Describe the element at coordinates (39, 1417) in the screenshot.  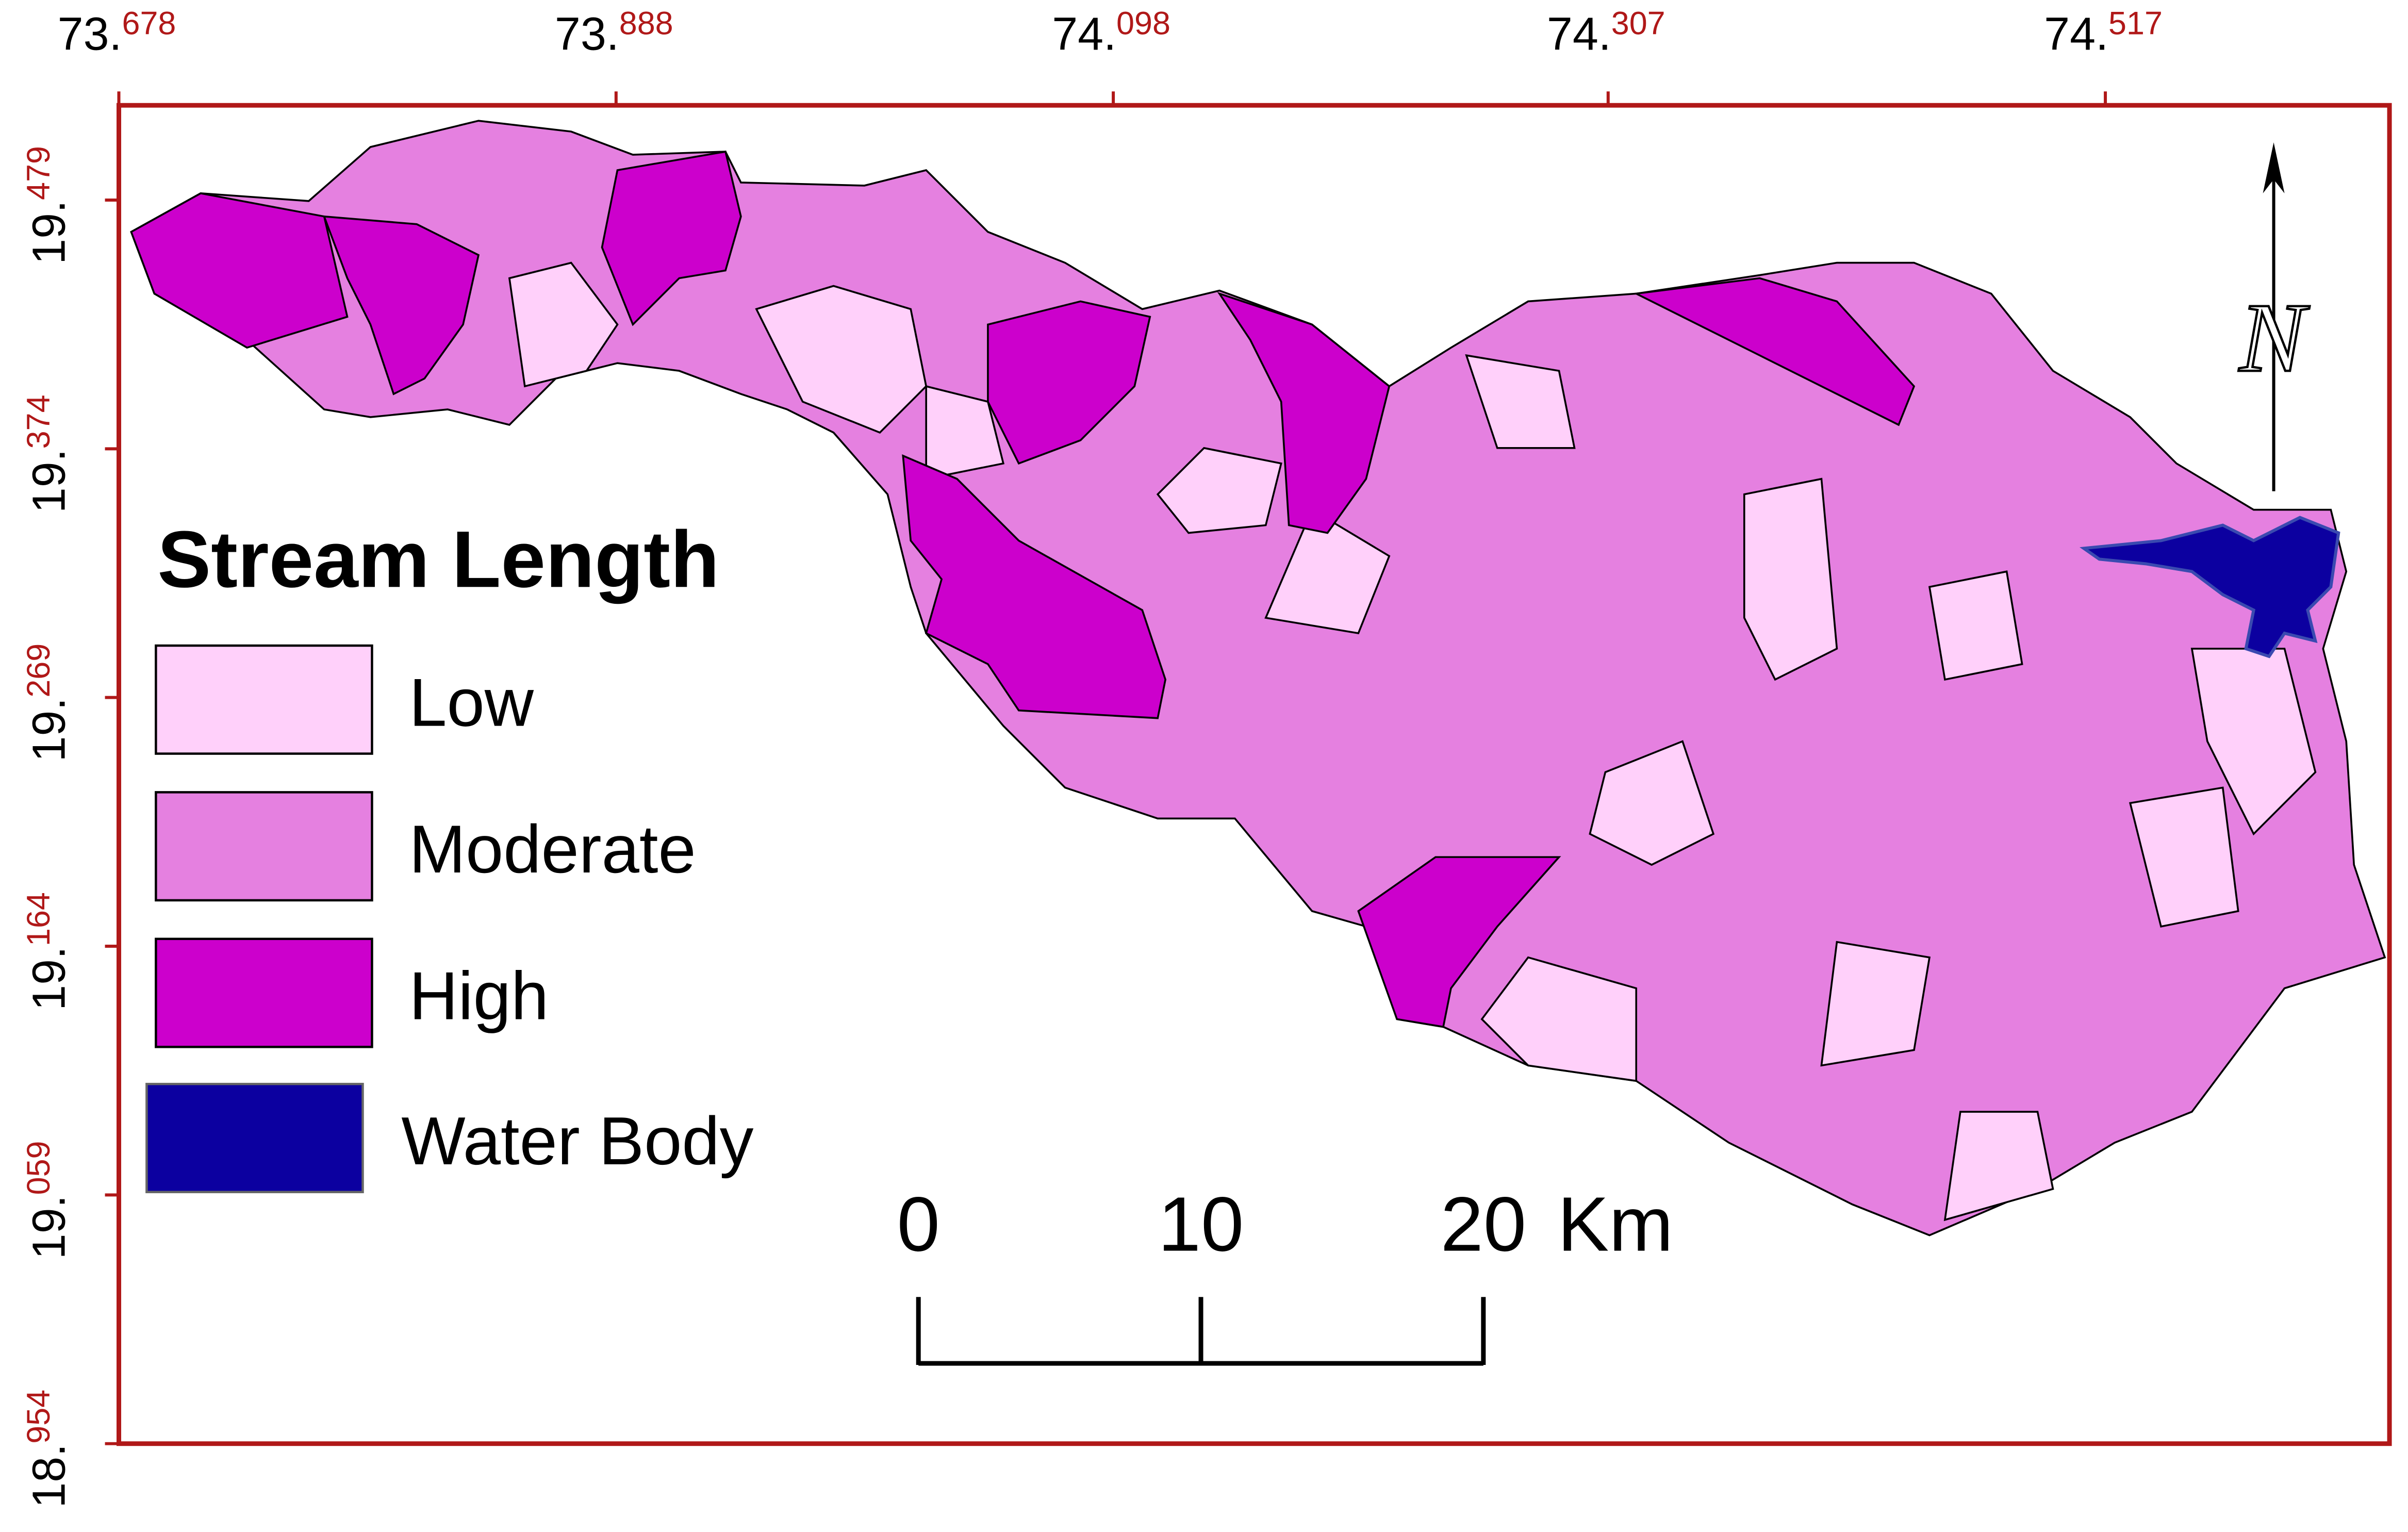
I see `lat-label-minor: 954` at that location.